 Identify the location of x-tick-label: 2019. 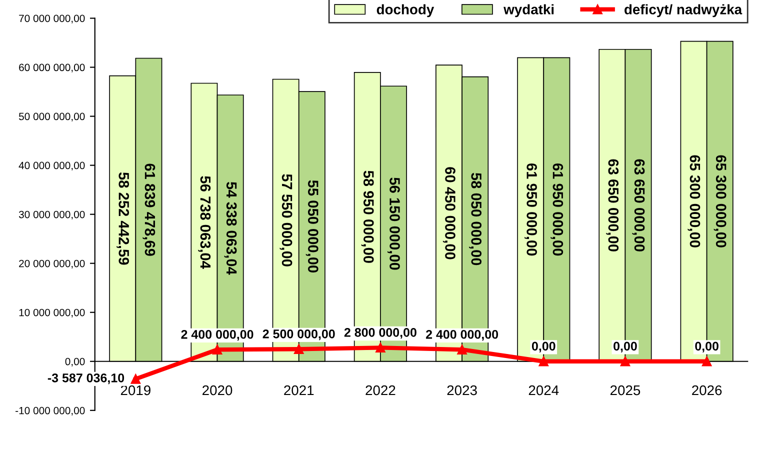
(135, 390).